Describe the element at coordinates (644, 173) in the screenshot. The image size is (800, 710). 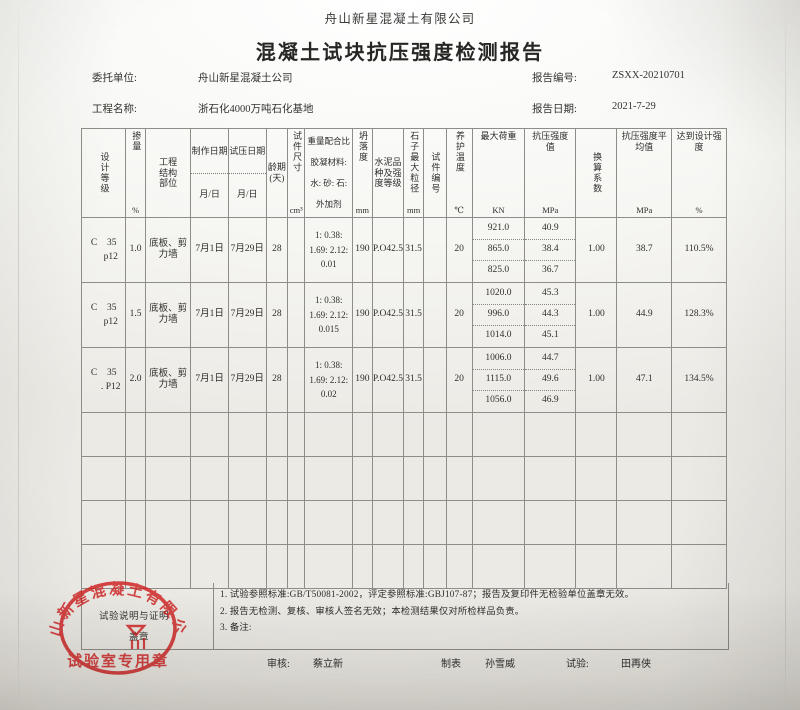
I see `header-avg-strength: 抗压强度平均值 MPa` at that location.